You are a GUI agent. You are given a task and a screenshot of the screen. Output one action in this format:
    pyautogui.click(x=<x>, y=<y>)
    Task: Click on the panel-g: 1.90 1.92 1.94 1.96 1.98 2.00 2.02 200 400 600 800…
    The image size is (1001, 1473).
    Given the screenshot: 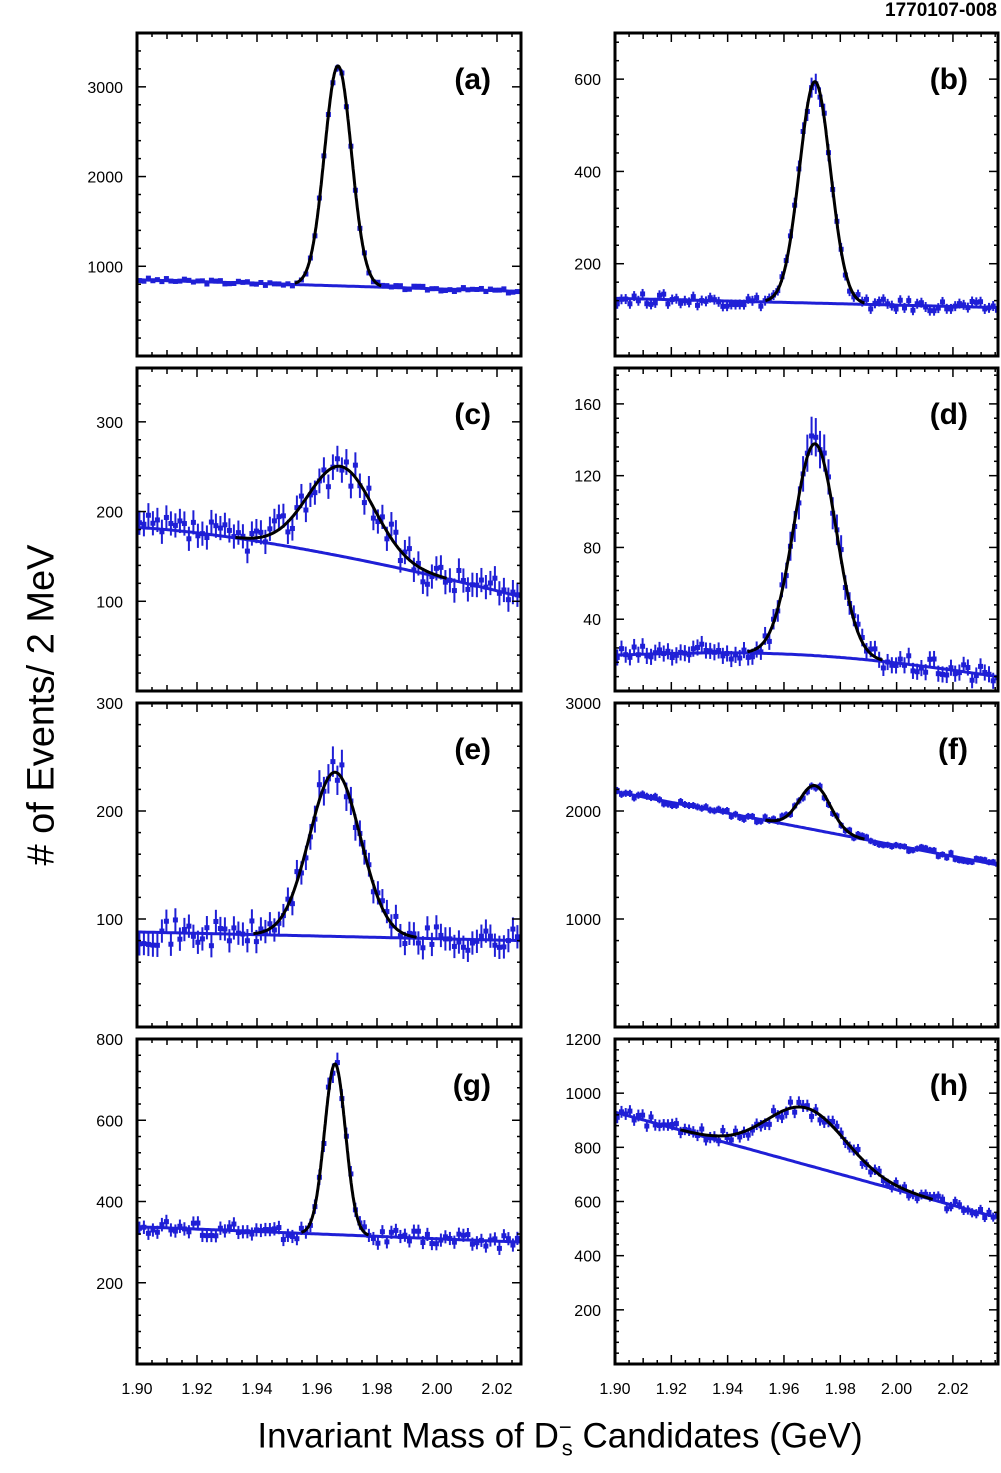 What is the action you would take?
    pyautogui.click(x=309, y=1215)
    